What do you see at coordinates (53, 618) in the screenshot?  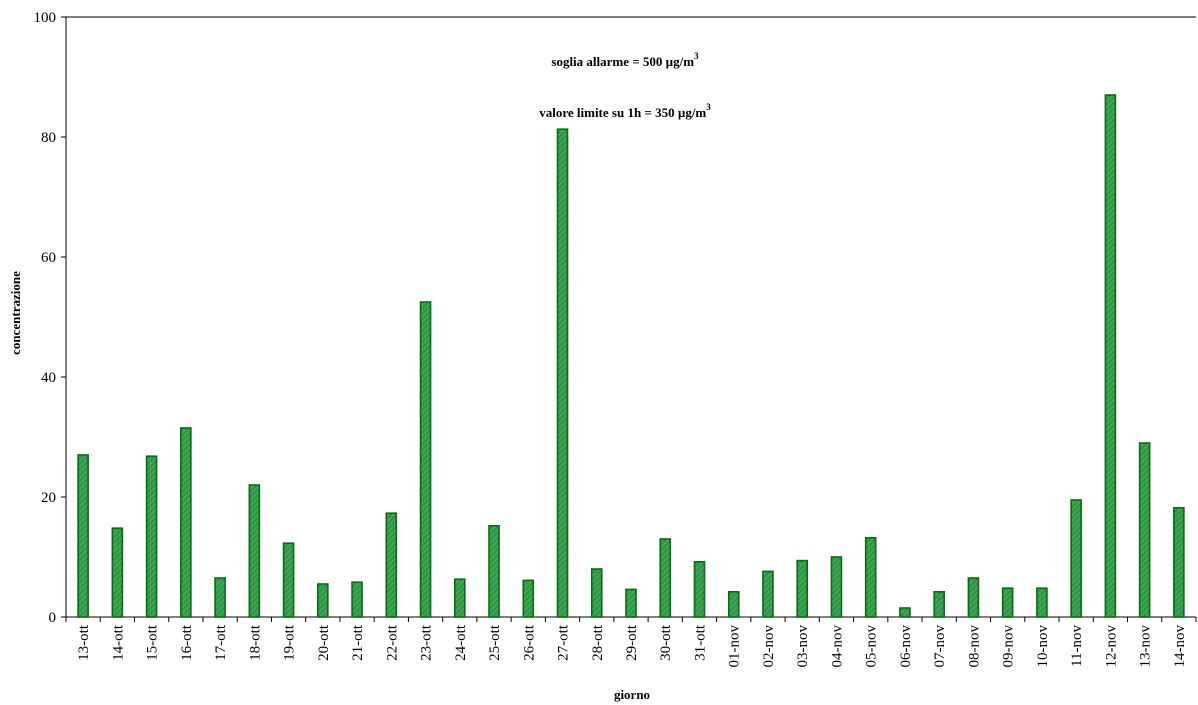 I see `y-tick-label: 0` at bounding box center [53, 618].